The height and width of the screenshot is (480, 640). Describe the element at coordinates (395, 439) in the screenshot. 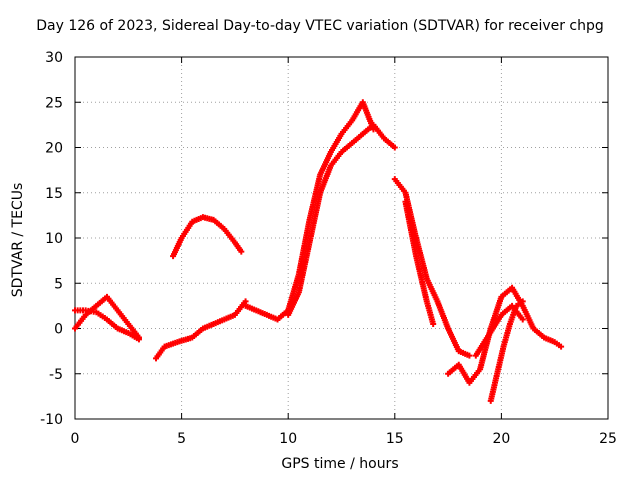

I see `x-tick-label: 15` at that location.